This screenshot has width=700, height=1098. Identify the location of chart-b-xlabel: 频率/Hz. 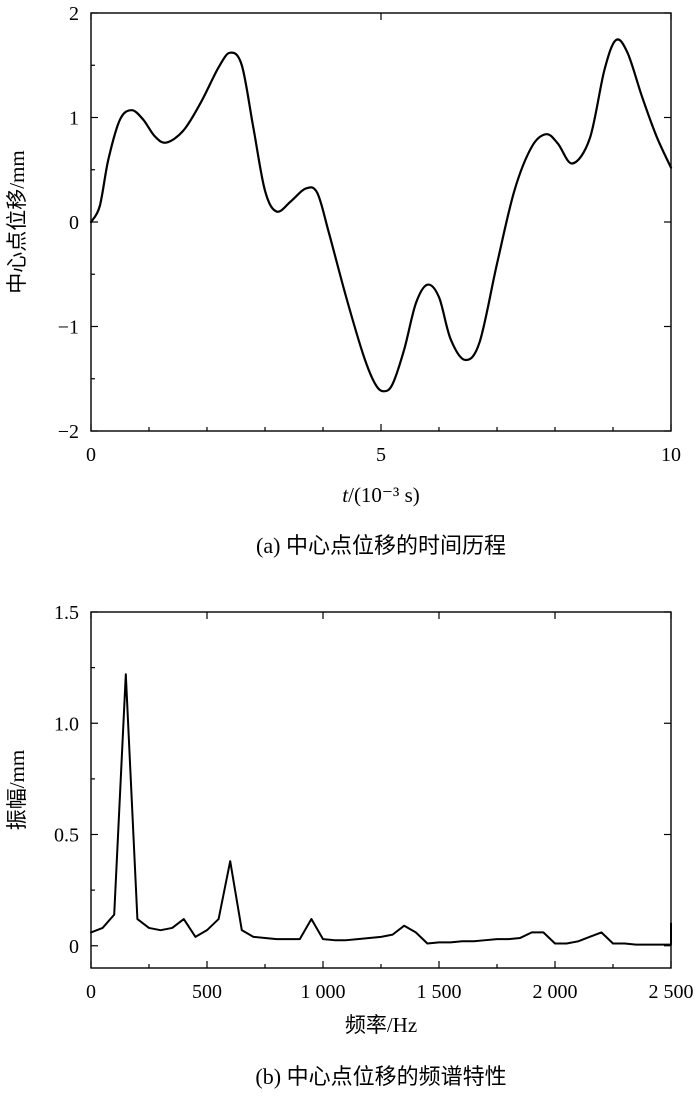
(381, 1025).